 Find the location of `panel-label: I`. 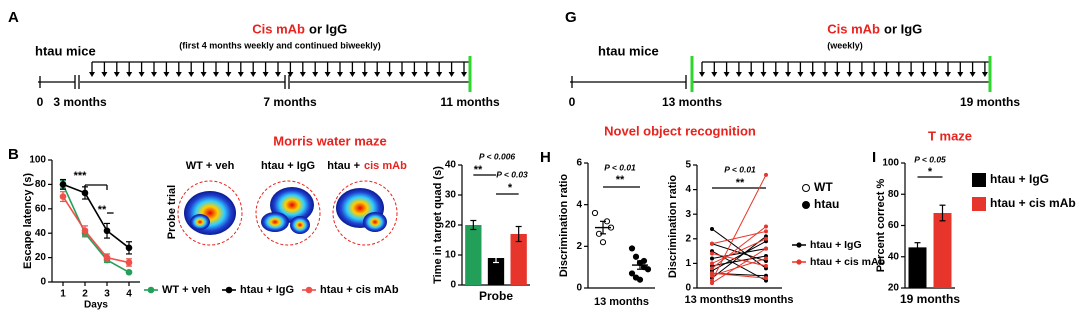

panel-label: I is located at coordinates (874, 157).